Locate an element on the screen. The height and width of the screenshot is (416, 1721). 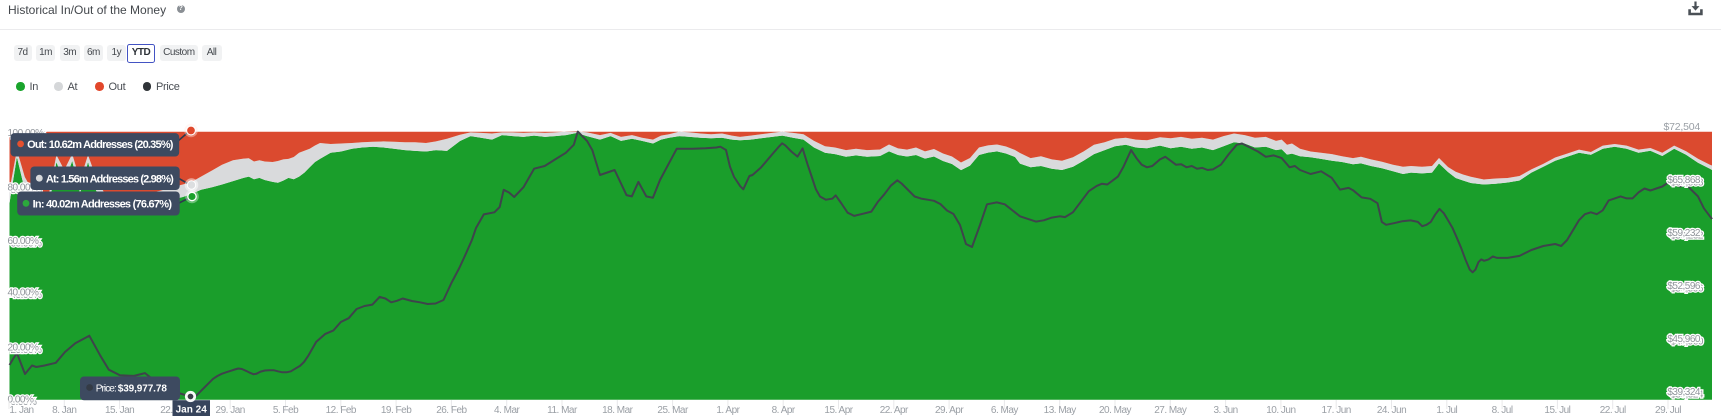
svg-text: 8. Apr is located at coordinates (784, 410).